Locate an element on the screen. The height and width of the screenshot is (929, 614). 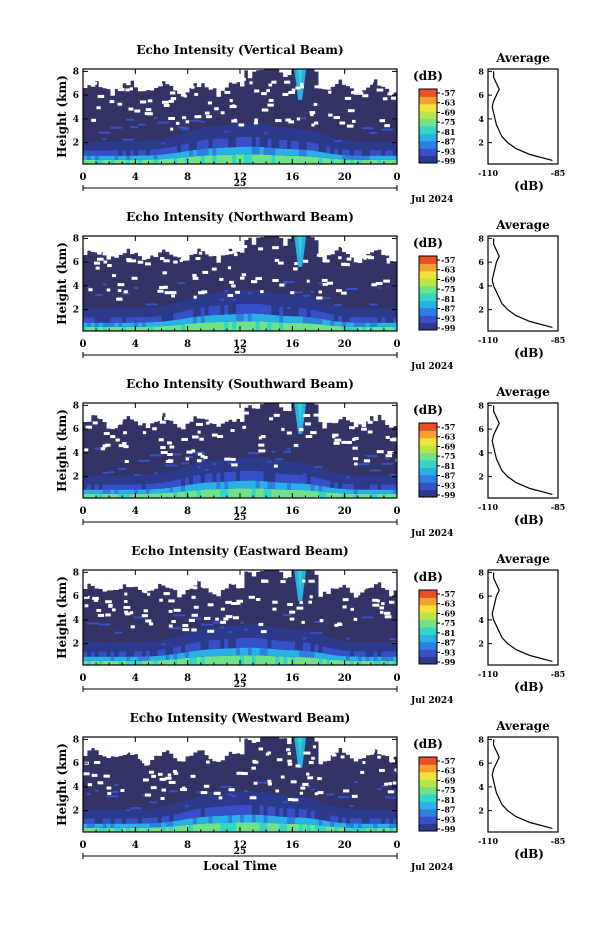
heatmap is located at coordinates (240, 283).